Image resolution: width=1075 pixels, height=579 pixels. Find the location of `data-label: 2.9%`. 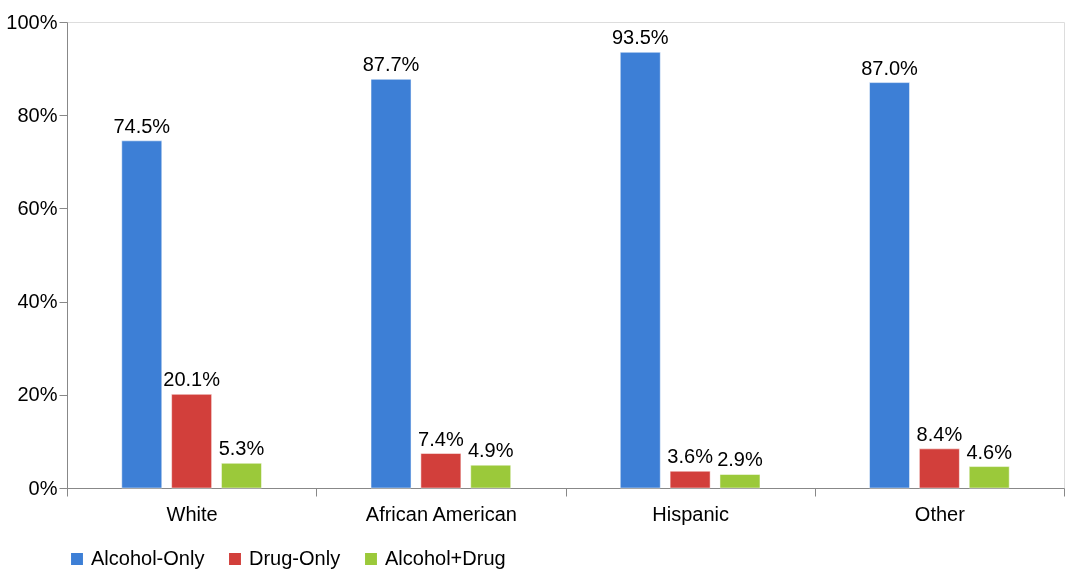

data-label: 2.9% is located at coordinates (740, 459).